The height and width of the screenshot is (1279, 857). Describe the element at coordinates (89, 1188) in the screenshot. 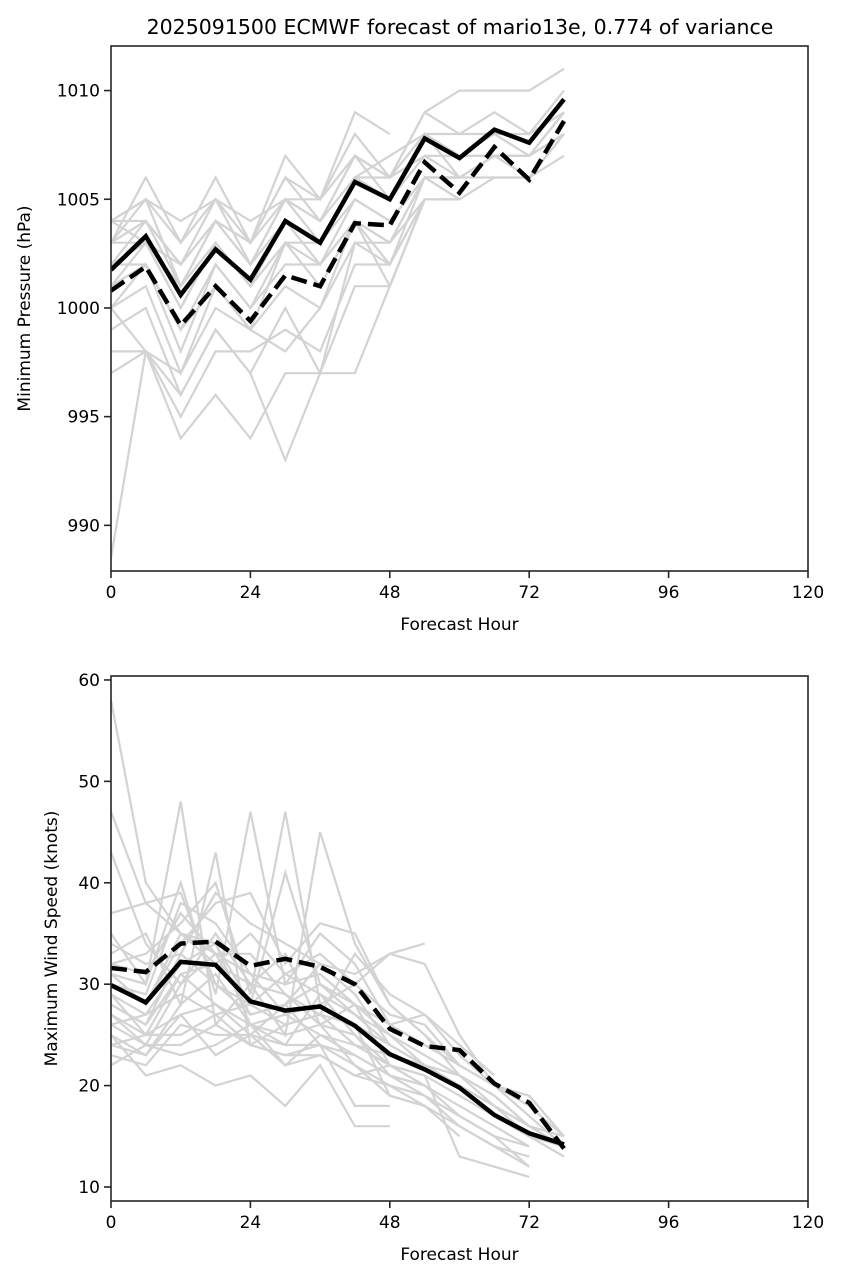

I see `wind-y-tick-label: 10` at that location.